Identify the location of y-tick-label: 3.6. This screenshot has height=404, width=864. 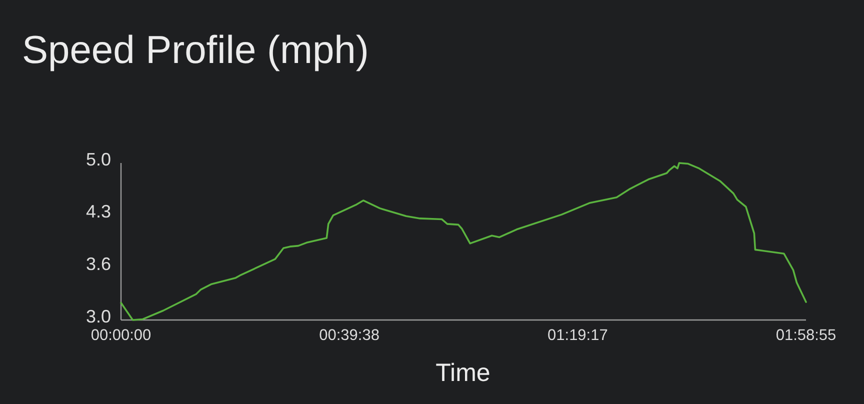
(98, 264).